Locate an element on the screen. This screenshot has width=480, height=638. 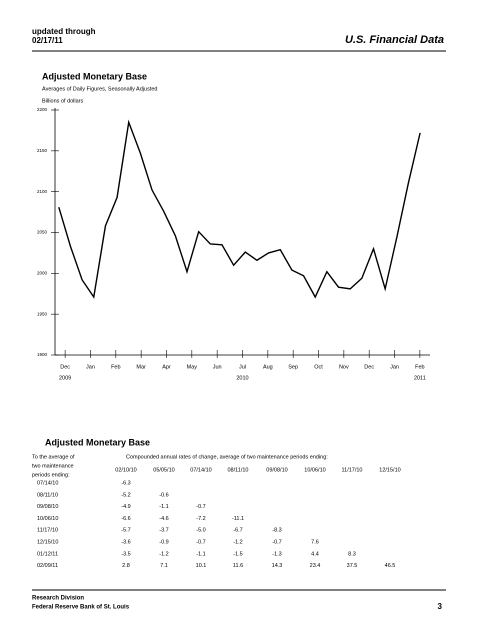
column-header: 11/17/10 is located at coordinates (351, 470).